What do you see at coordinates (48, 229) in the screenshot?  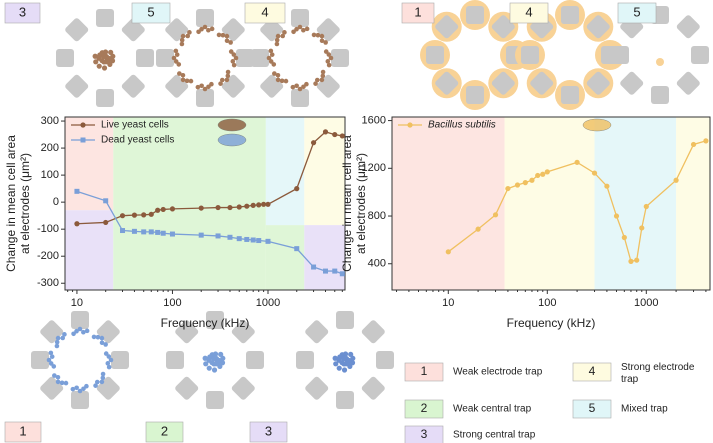 I see `y-tick-label: -100` at bounding box center [48, 229].